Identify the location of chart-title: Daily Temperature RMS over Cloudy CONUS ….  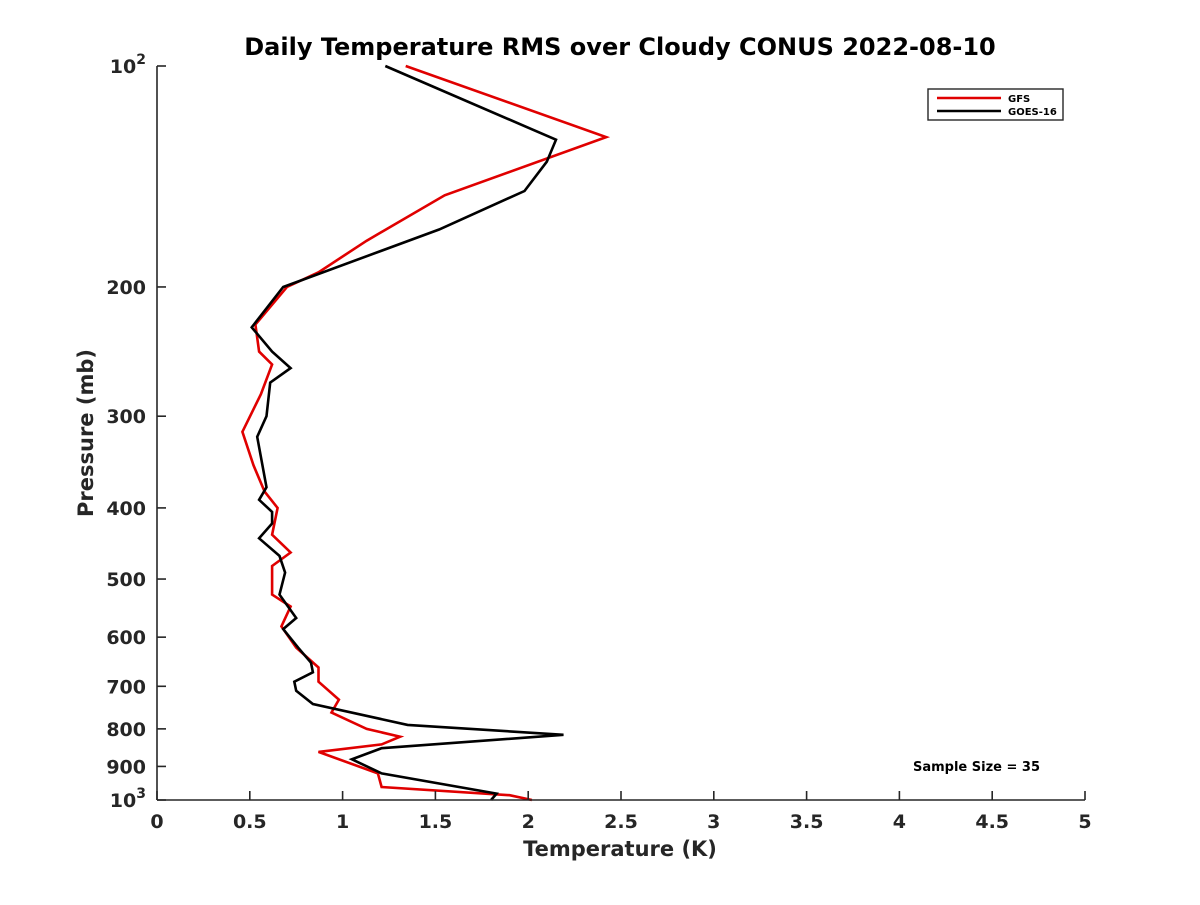
(620, 47).